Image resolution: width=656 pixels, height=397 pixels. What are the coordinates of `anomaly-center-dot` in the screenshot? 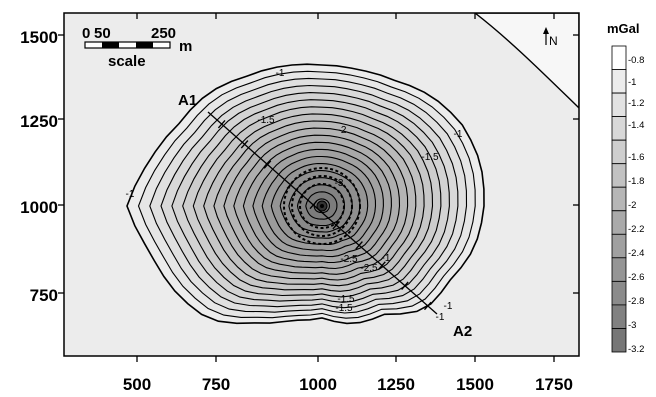 It's located at (322, 206).